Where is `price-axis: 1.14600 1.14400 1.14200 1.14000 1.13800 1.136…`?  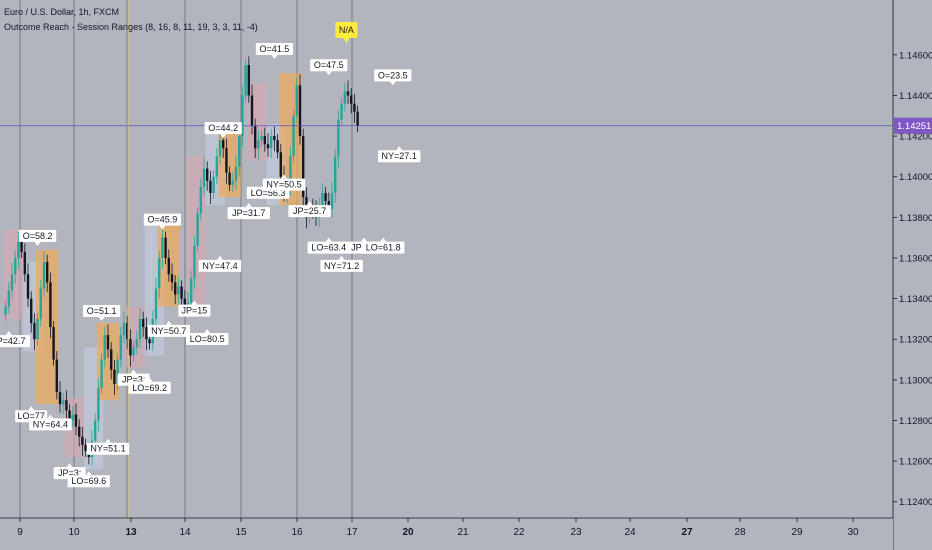 price-axis: 1.14600 1.14400 1.14200 1.14000 1.13800 1.136… is located at coordinates (912, 275).